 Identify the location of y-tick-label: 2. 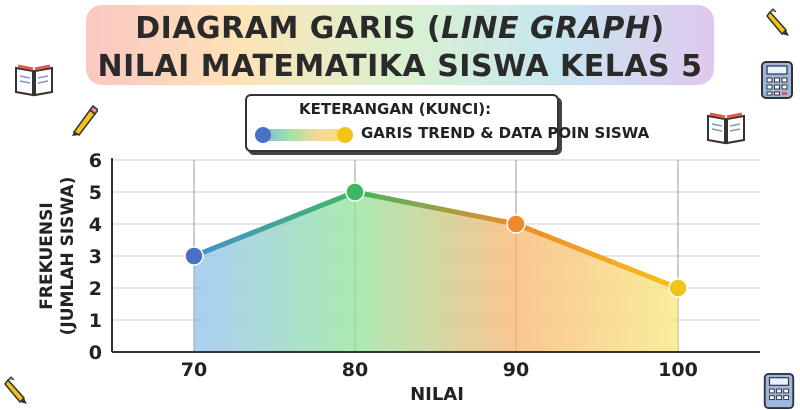
(95, 289).